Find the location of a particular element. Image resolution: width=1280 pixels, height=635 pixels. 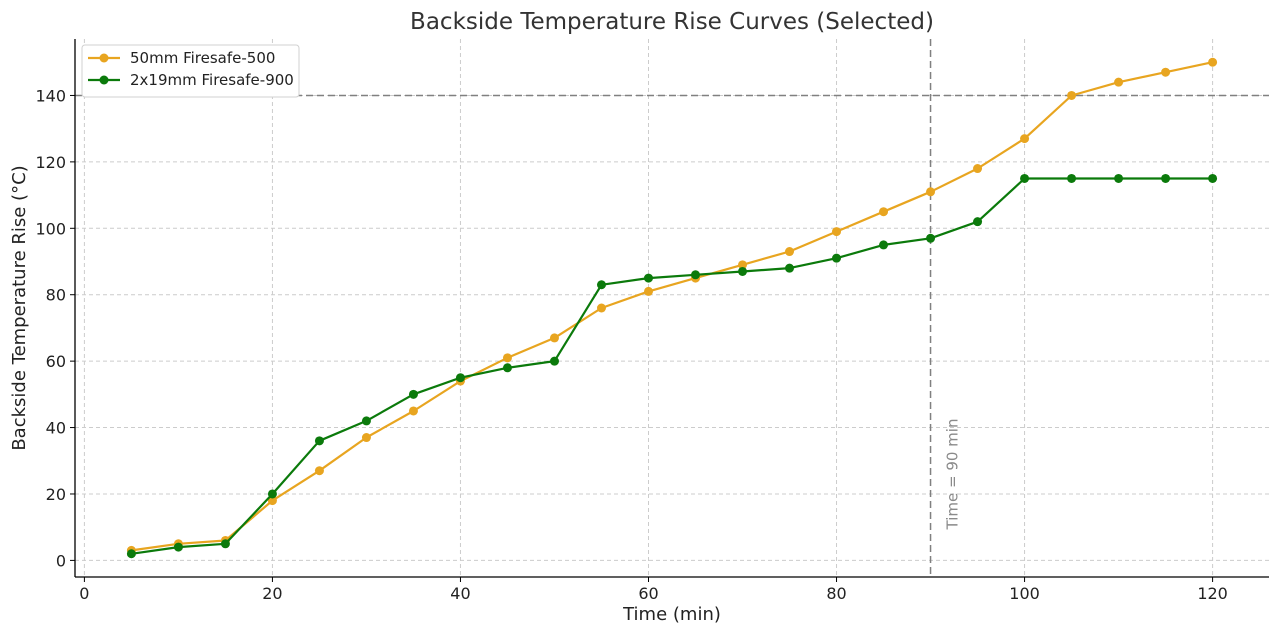

x-tick-label: 80 is located at coordinates (836, 593).